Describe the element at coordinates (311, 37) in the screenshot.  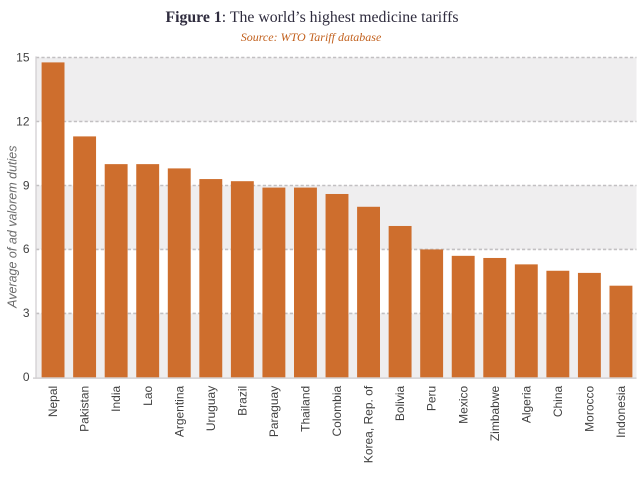
I see `svg-text: Source: WTO Tariff database` at that location.